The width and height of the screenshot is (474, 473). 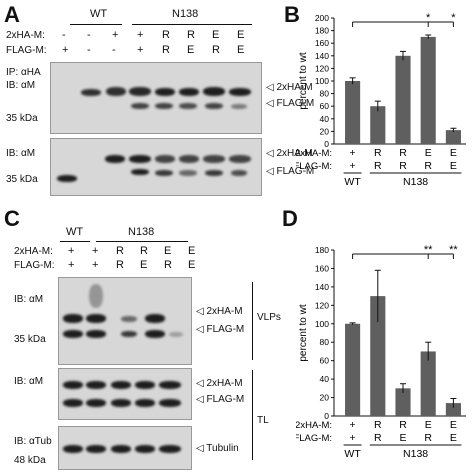 What do you see at coordinates (241, 35) in the screenshot?
I see `a-ha-lane-8: E` at bounding box center [241, 35].